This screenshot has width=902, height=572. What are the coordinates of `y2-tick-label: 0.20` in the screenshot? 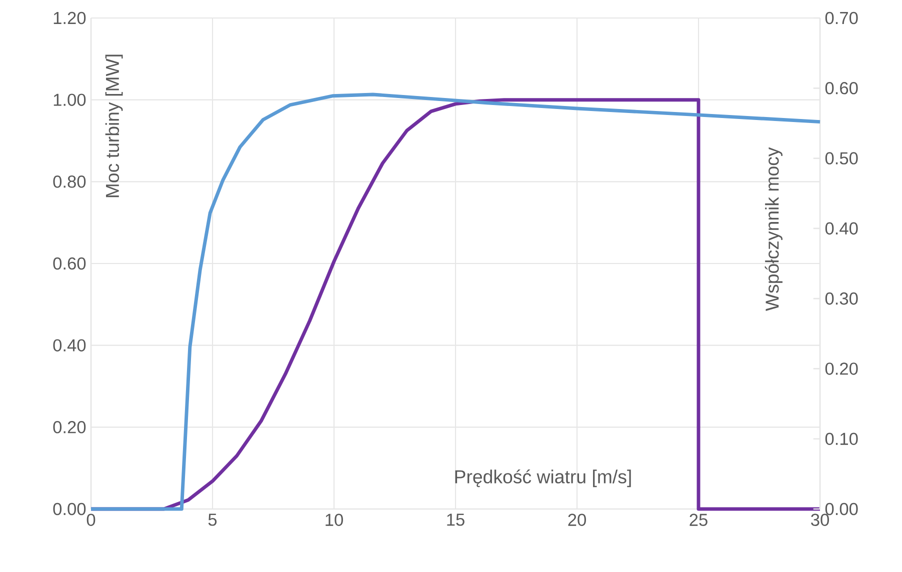 It's located at (841, 368).